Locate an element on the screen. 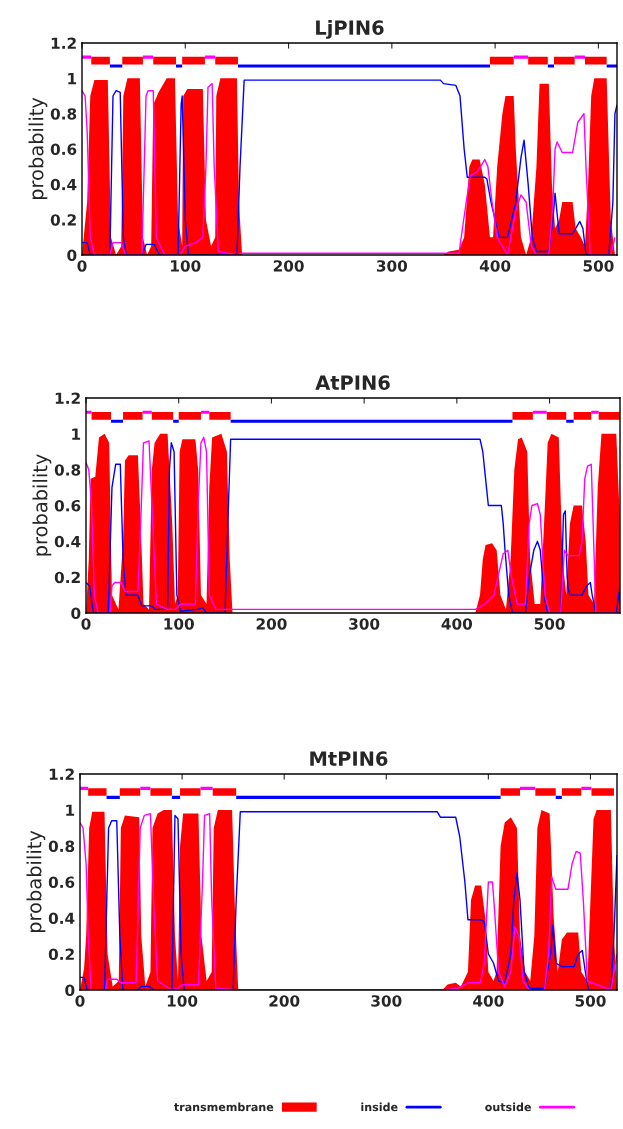  legend-label: transmembrane is located at coordinates (224, 1107).